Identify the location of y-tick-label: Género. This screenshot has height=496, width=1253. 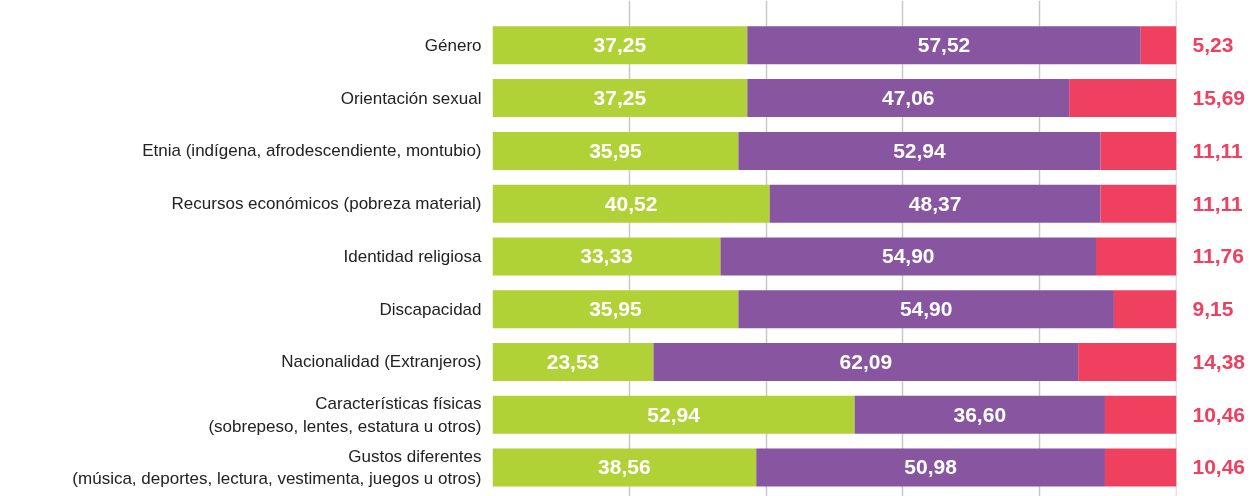
(453, 45).